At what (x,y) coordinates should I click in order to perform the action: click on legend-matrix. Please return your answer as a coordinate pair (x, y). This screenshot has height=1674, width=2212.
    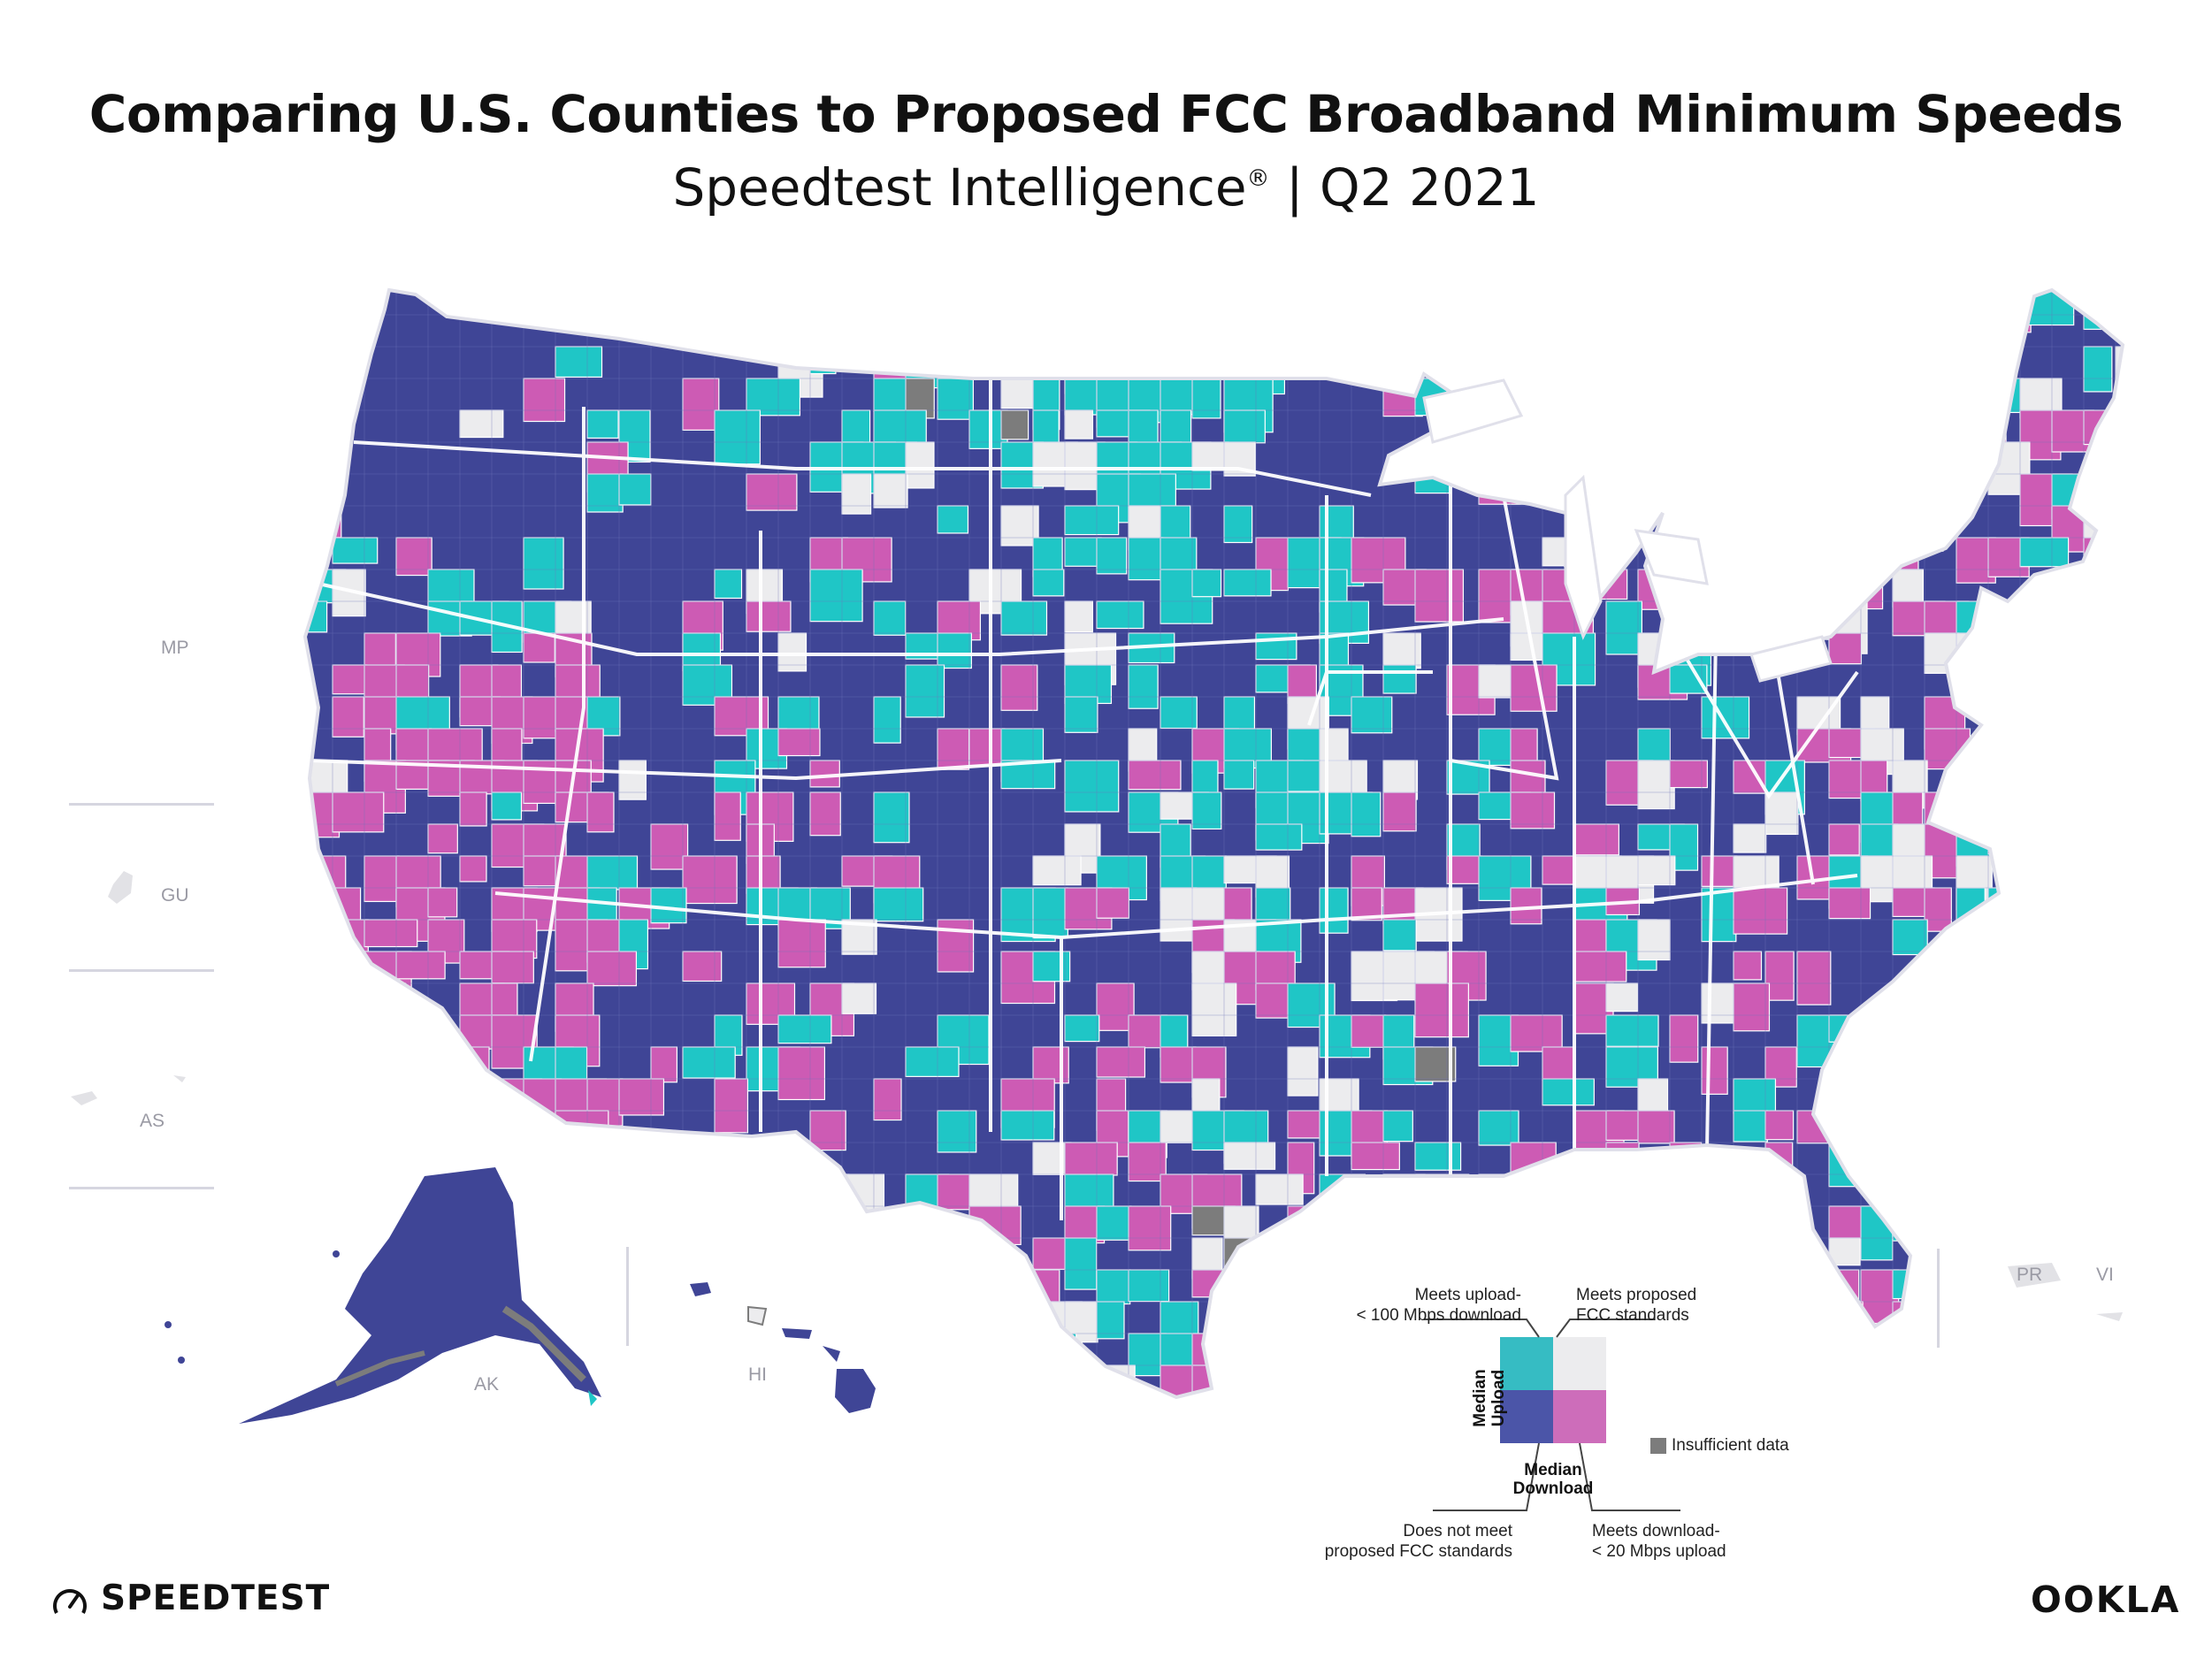
    Looking at the image, I should click on (1552, 1415).